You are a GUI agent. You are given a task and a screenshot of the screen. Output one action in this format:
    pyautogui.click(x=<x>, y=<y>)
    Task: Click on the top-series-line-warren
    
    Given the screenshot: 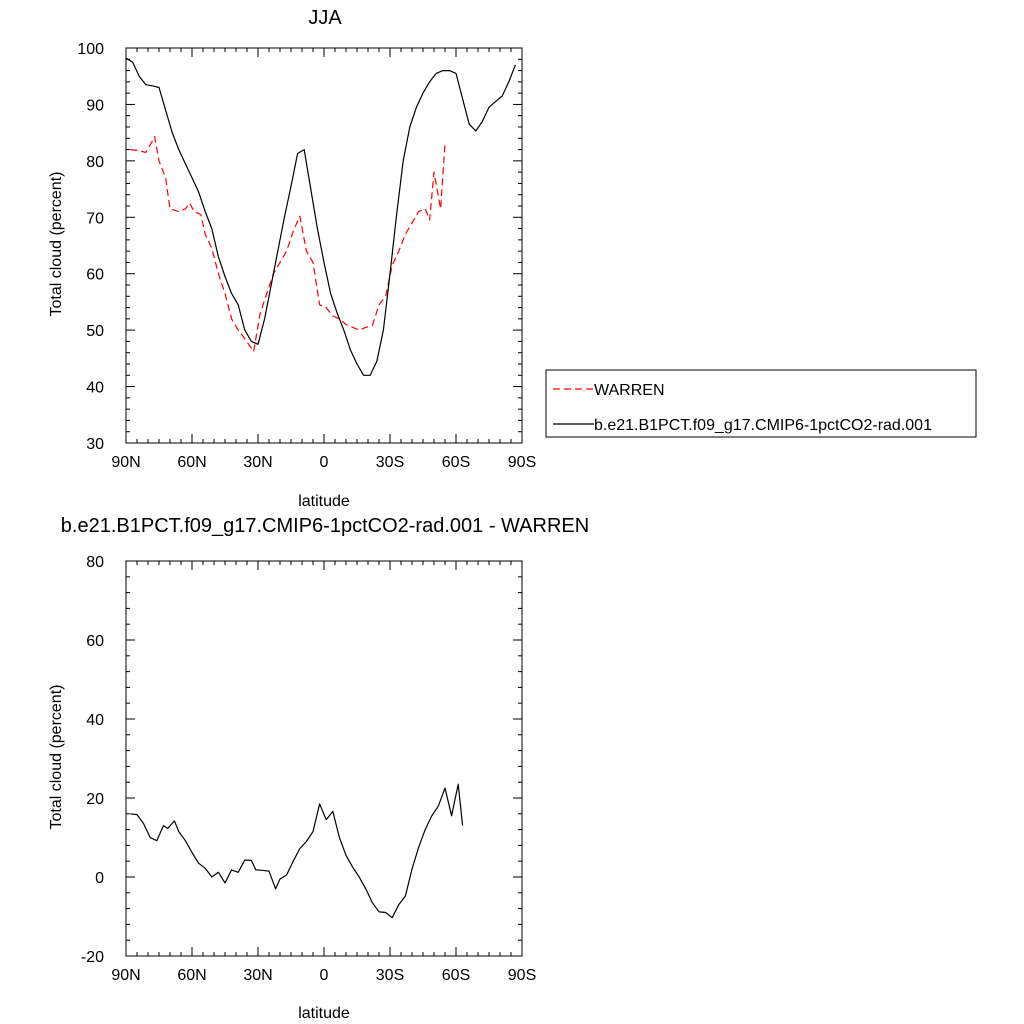 What is the action you would take?
    pyautogui.click(x=288, y=244)
    